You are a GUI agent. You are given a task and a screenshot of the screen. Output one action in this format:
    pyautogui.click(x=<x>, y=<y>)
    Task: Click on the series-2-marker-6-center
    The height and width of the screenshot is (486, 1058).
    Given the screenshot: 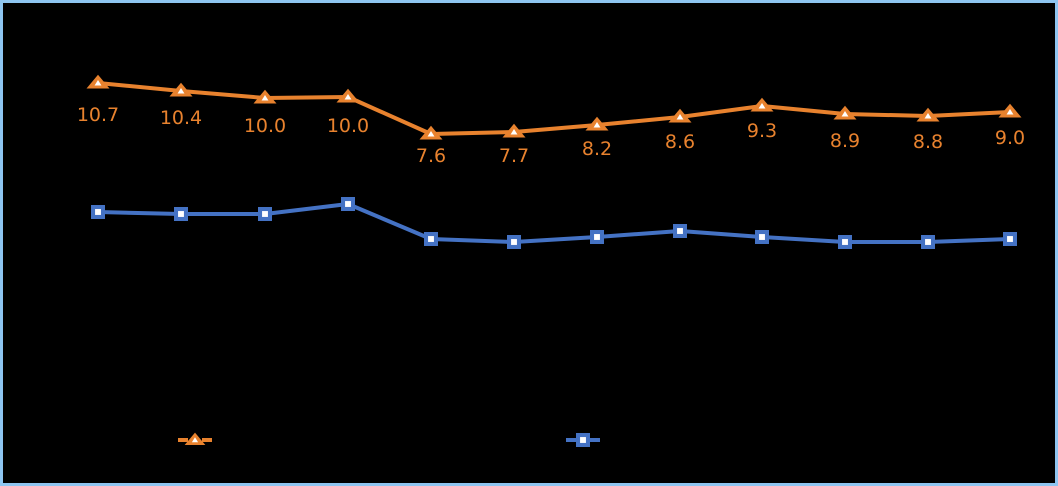 What is the action you would take?
    pyautogui.click(x=514, y=242)
    